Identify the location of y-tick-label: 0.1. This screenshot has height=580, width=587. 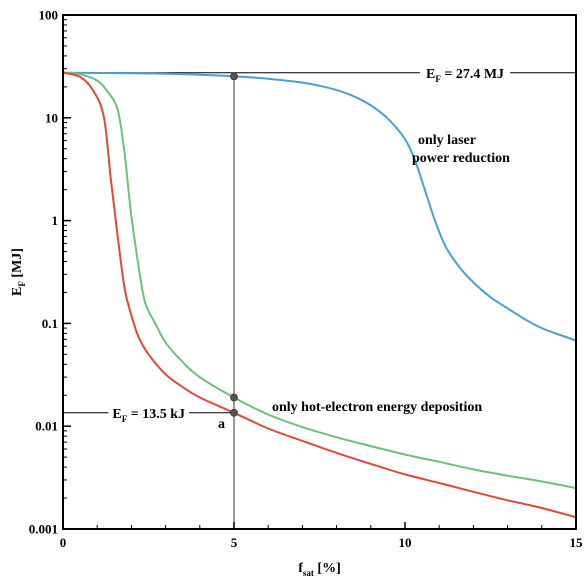
(50, 323).